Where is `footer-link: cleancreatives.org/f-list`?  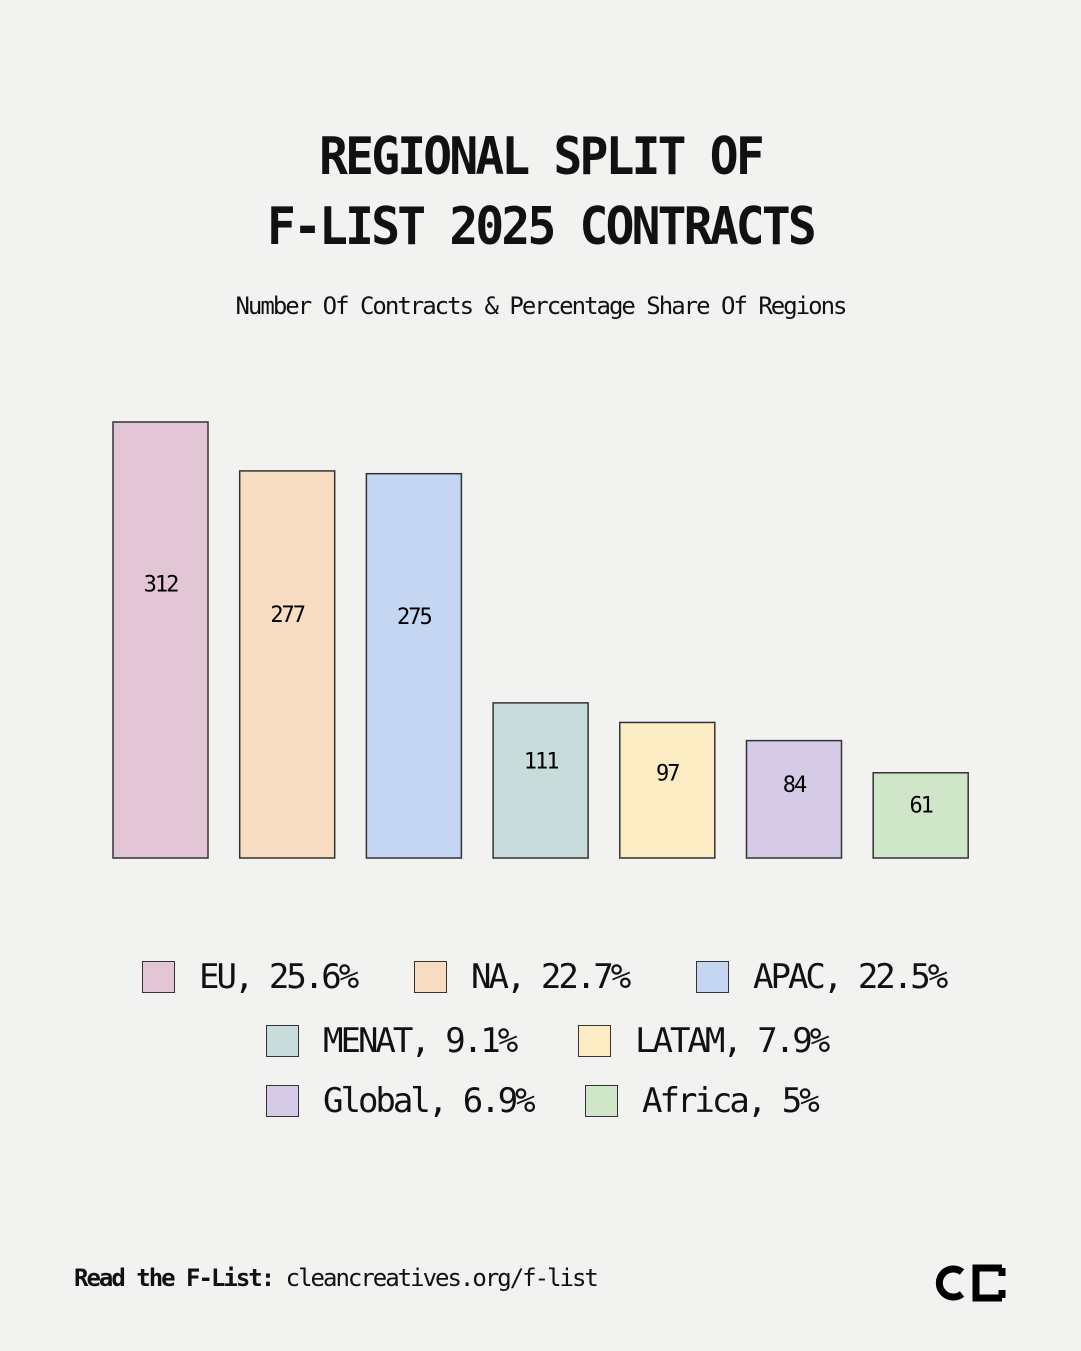 footer-link: cleancreatives.org/f-list is located at coordinates (442, 1278).